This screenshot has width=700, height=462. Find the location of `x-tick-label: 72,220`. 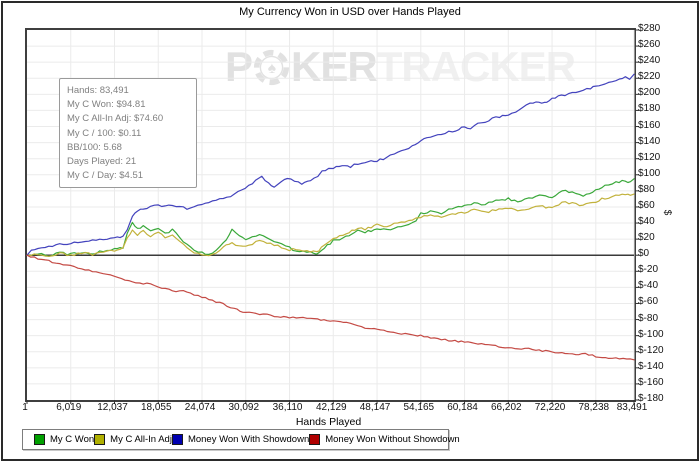

x-tick-label: 72,220 is located at coordinates (550, 407).